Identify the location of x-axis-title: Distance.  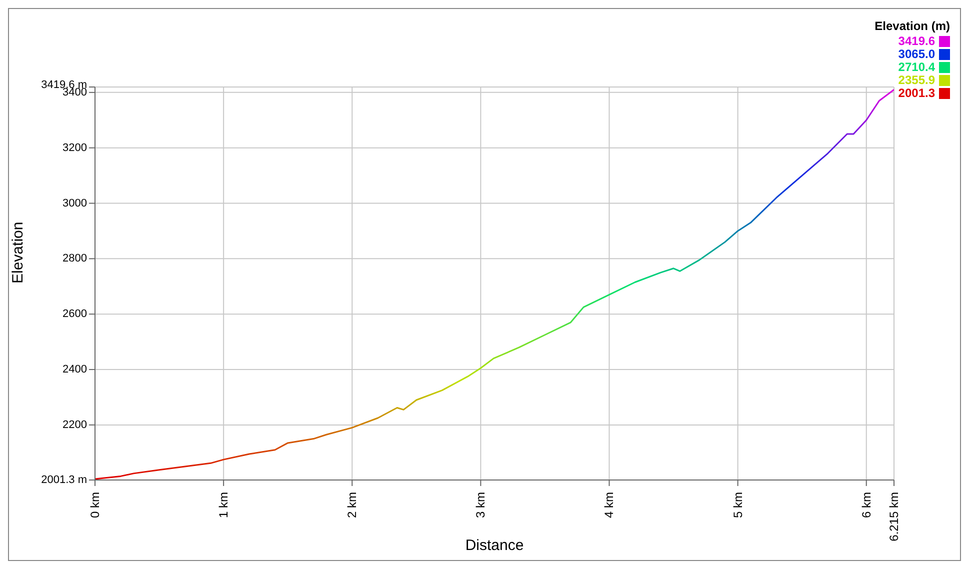
(494, 545).